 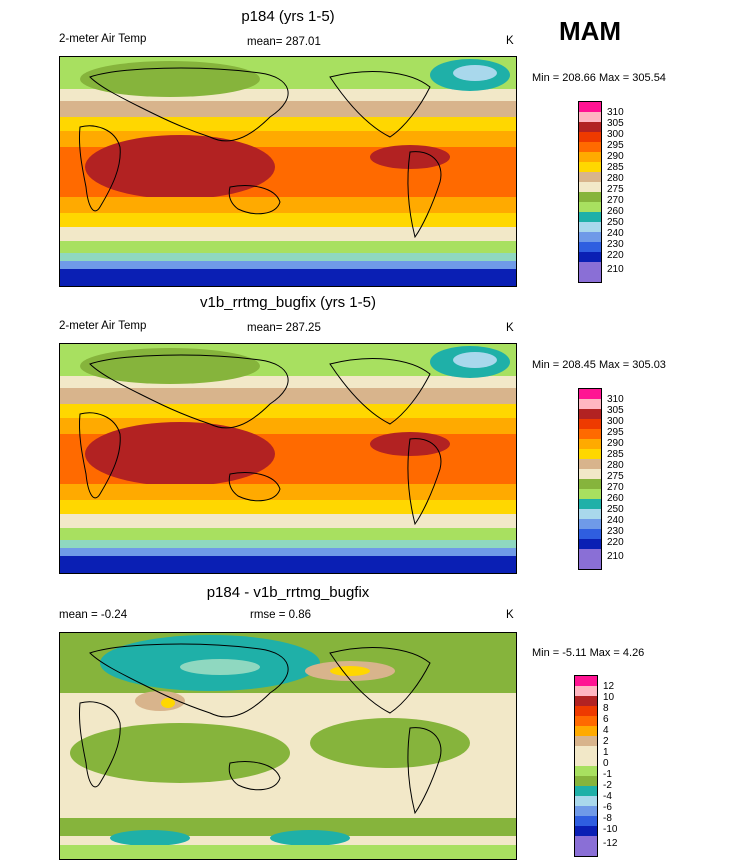 I want to click on panel1-coast-africa, so click(x=100, y=168).